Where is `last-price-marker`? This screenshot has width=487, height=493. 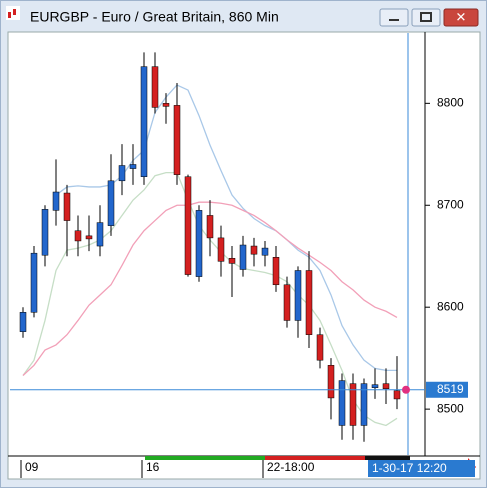
last-price-marker is located at coordinates (406, 389).